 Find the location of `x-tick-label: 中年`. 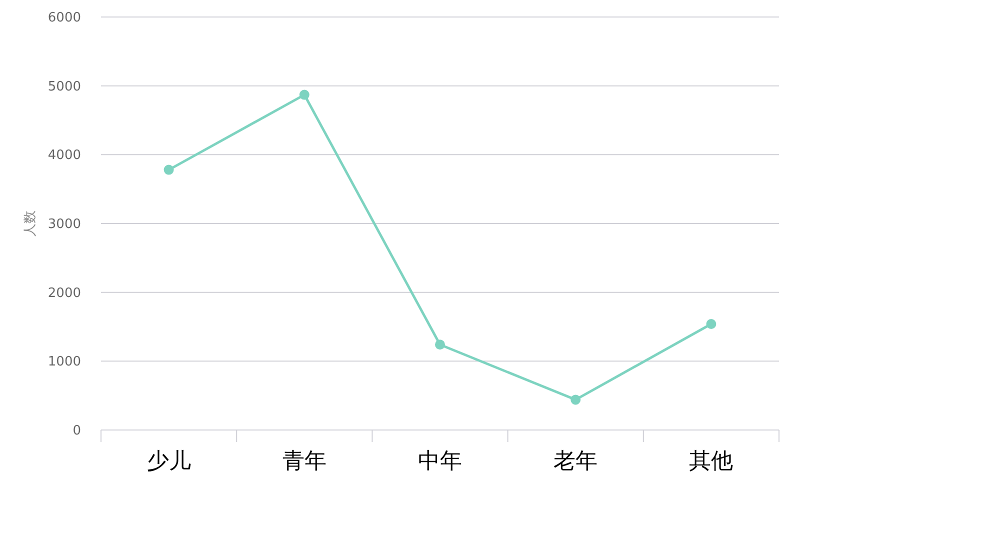

x-tick-label: 中年 is located at coordinates (440, 461).